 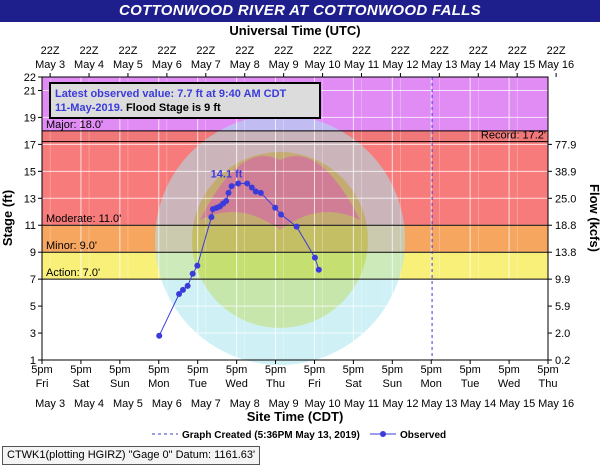 What do you see at coordinates (562, 334) in the screenshot?
I see `y2-tick-label: 2.0` at bounding box center [562, 334].